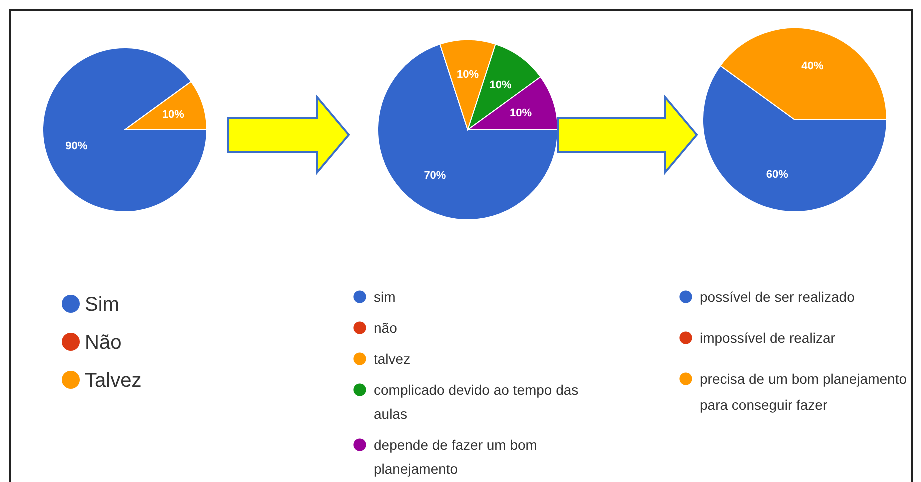 Image resolution: width=921 pixels, height=482 pixels. Describe the element at coordinates (102, 305) in the screenshot. I see `legend-label: Sim` at that location.